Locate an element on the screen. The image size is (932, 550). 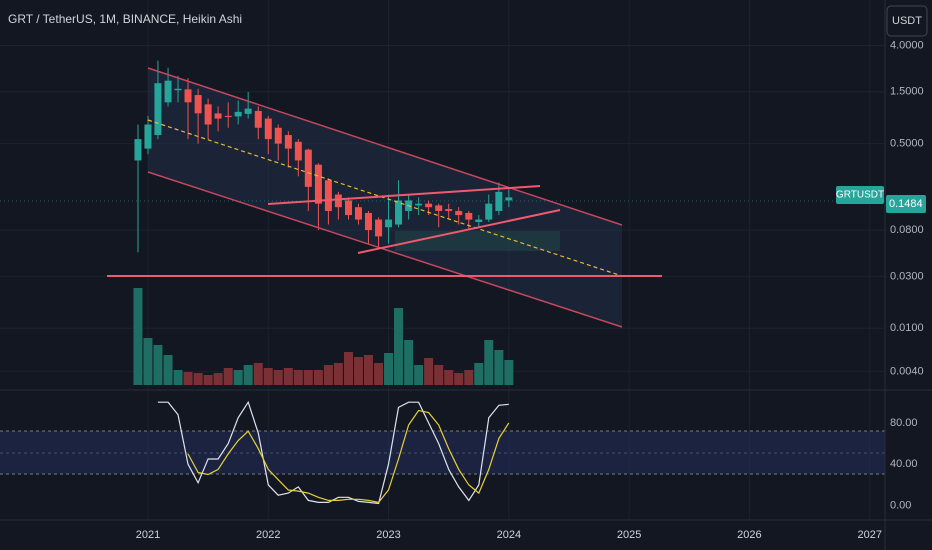
channel-mid is located at coordinates (385, 198).